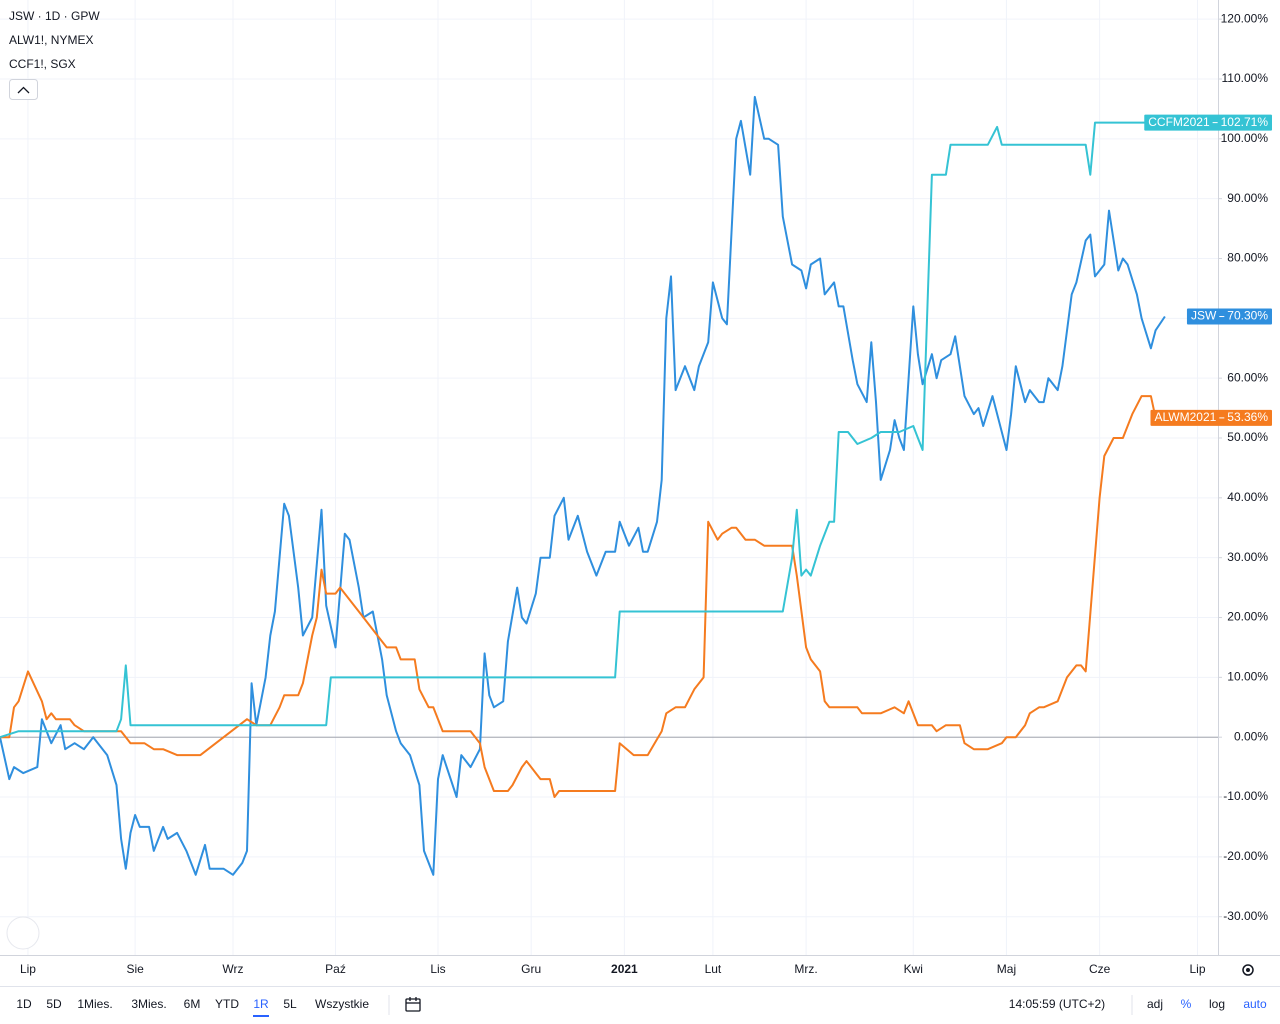  Describe the element at coordinates (1204, 316) in the screenshot. I see `price-label-name: JSW` at that location.